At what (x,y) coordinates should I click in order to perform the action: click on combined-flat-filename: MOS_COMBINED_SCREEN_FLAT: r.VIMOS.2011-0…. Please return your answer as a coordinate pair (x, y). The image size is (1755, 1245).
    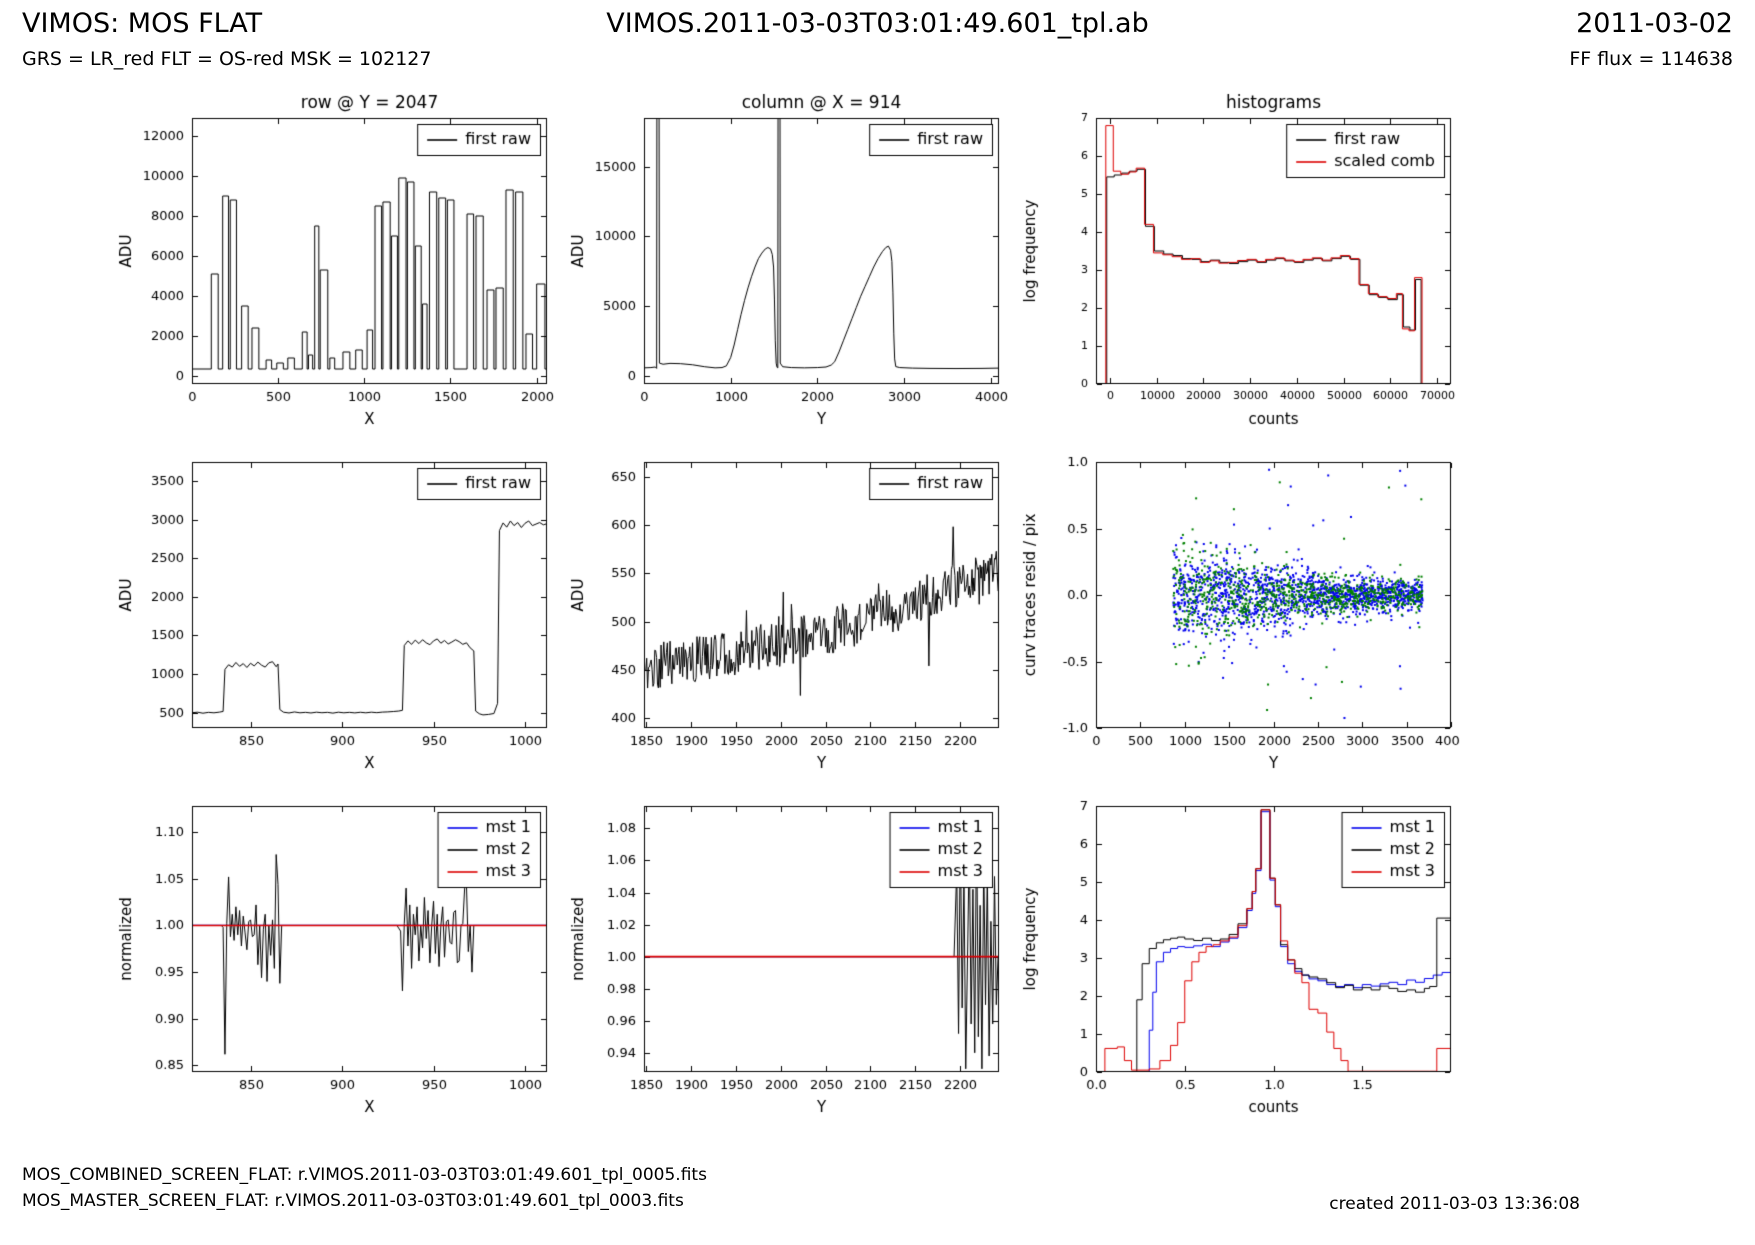
    Looking at the image, I should click on (364, 1175).